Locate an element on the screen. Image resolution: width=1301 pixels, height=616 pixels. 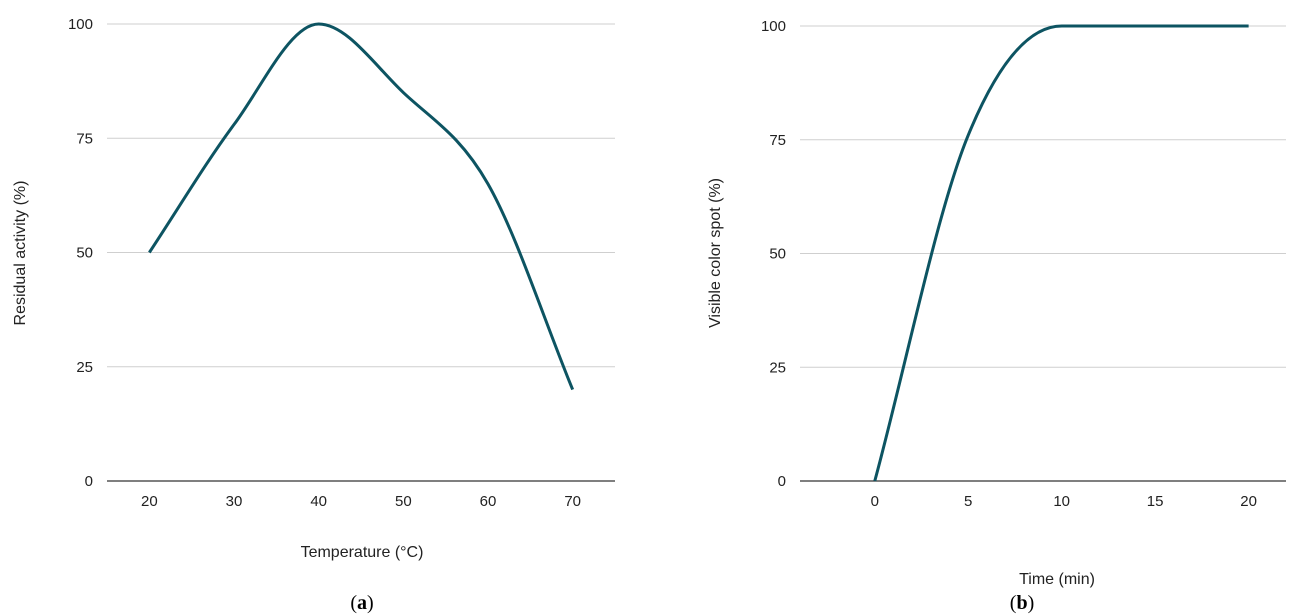
x-axis-label-a: Temperature (°C) is located at coordinates (362, 552).